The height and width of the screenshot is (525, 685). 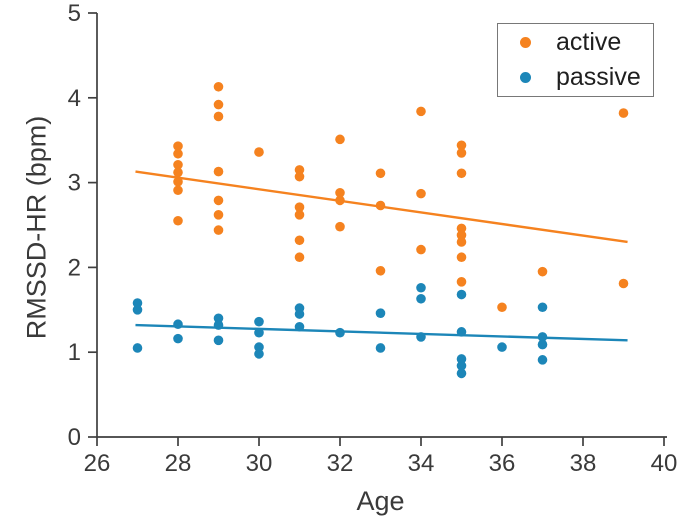 I want to click on y-tick-label: 0, so click(x=74, y=437).